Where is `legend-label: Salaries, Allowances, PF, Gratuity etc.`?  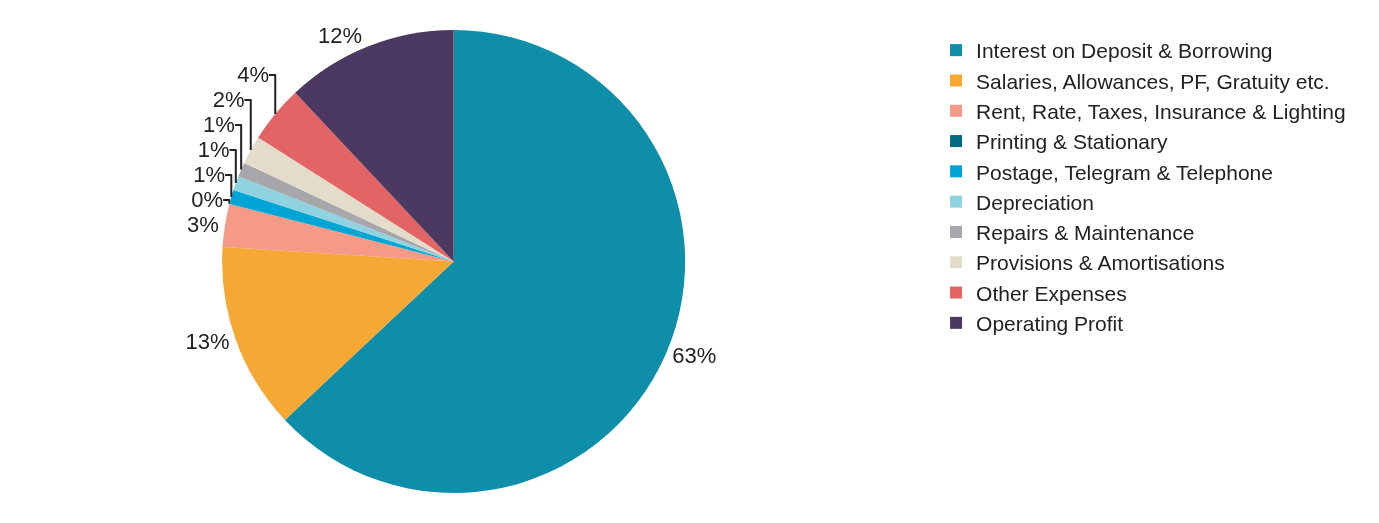
legend-label: Salaries, Allowances, PF, Gratuity etc. is located at coordinates (1153, 81).